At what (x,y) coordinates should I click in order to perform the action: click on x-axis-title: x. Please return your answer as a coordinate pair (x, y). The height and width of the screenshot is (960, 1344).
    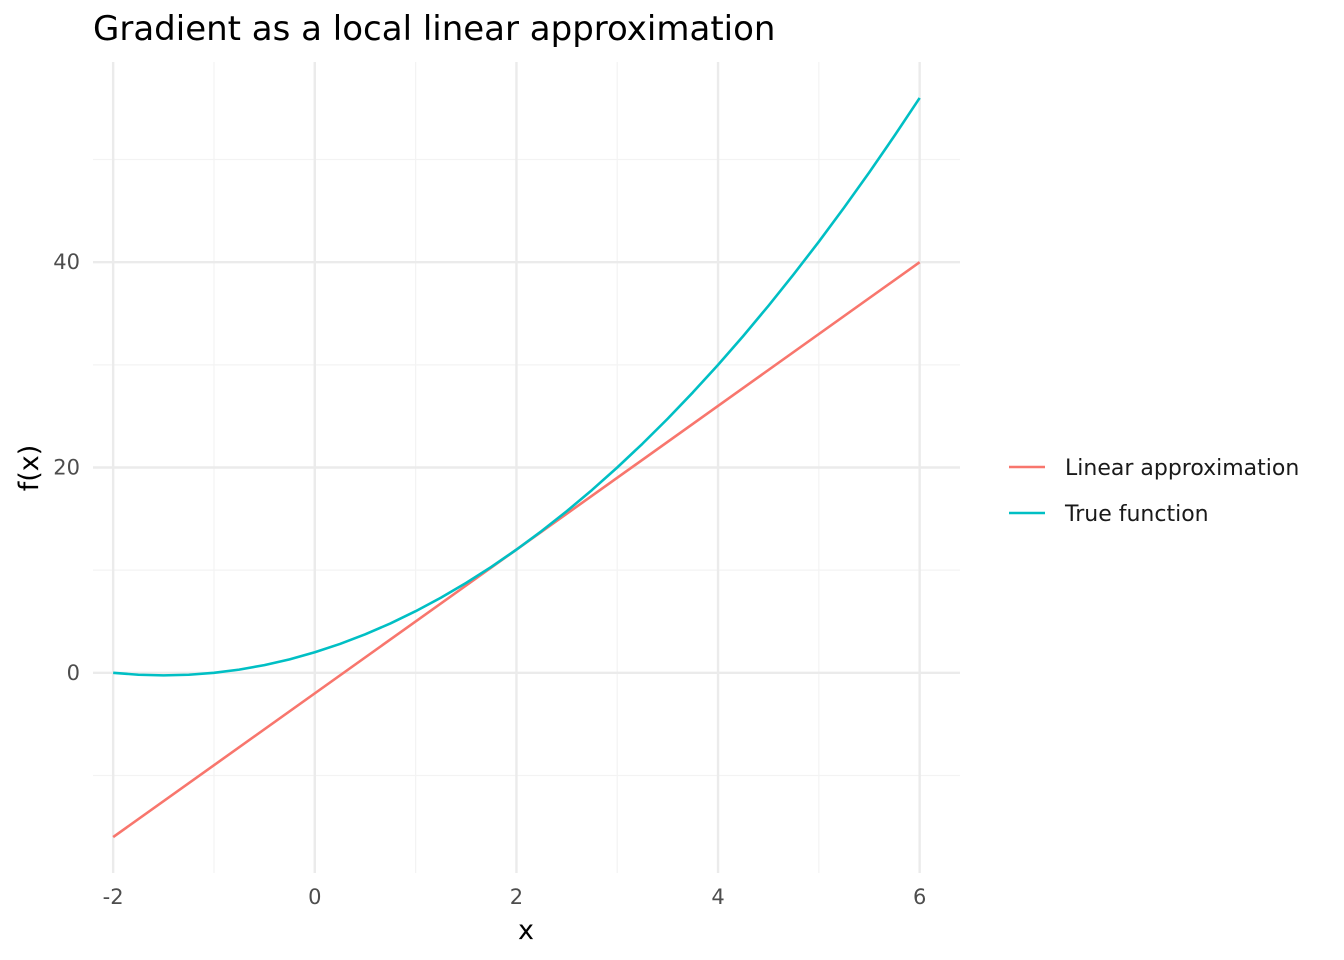
    Looking at the image, I should click on (526, 930).